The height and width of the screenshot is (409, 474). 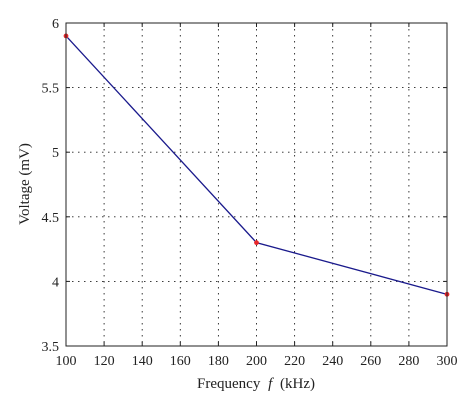 I want to click on x-axis-title: Frequency f (kHz), so click(x=256, y=384).